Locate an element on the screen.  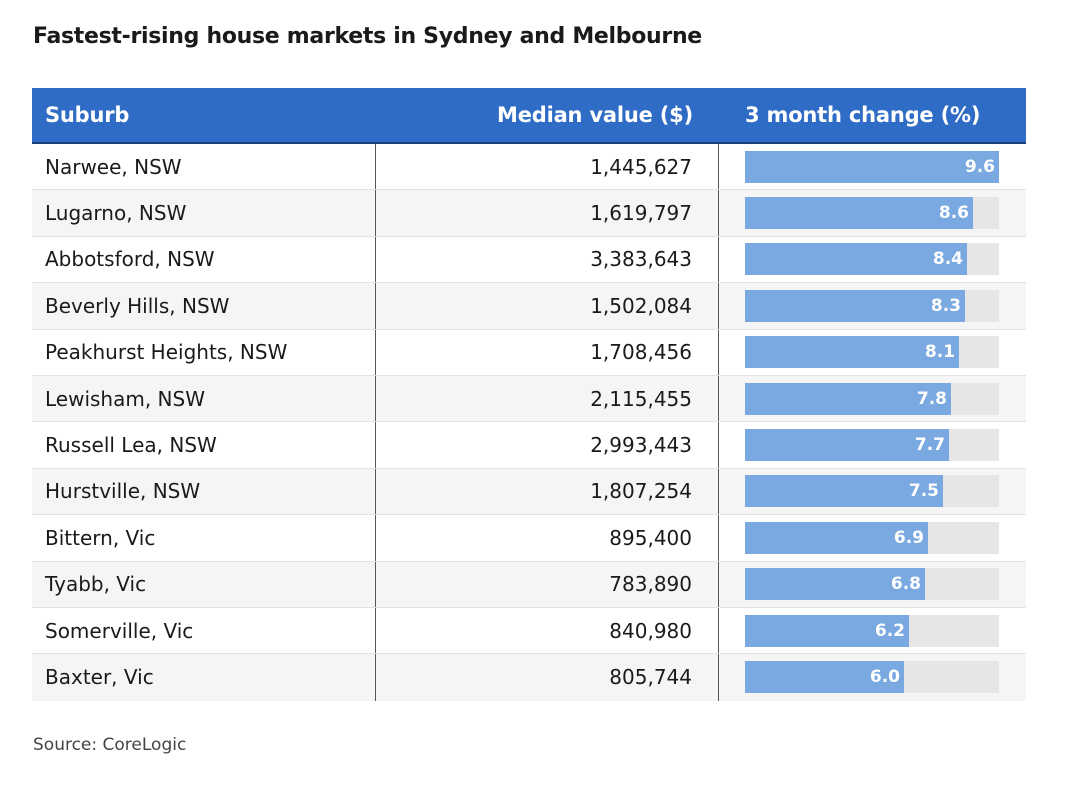
median-value-cell: 1,807,254 is located at coordinates (547, 491).